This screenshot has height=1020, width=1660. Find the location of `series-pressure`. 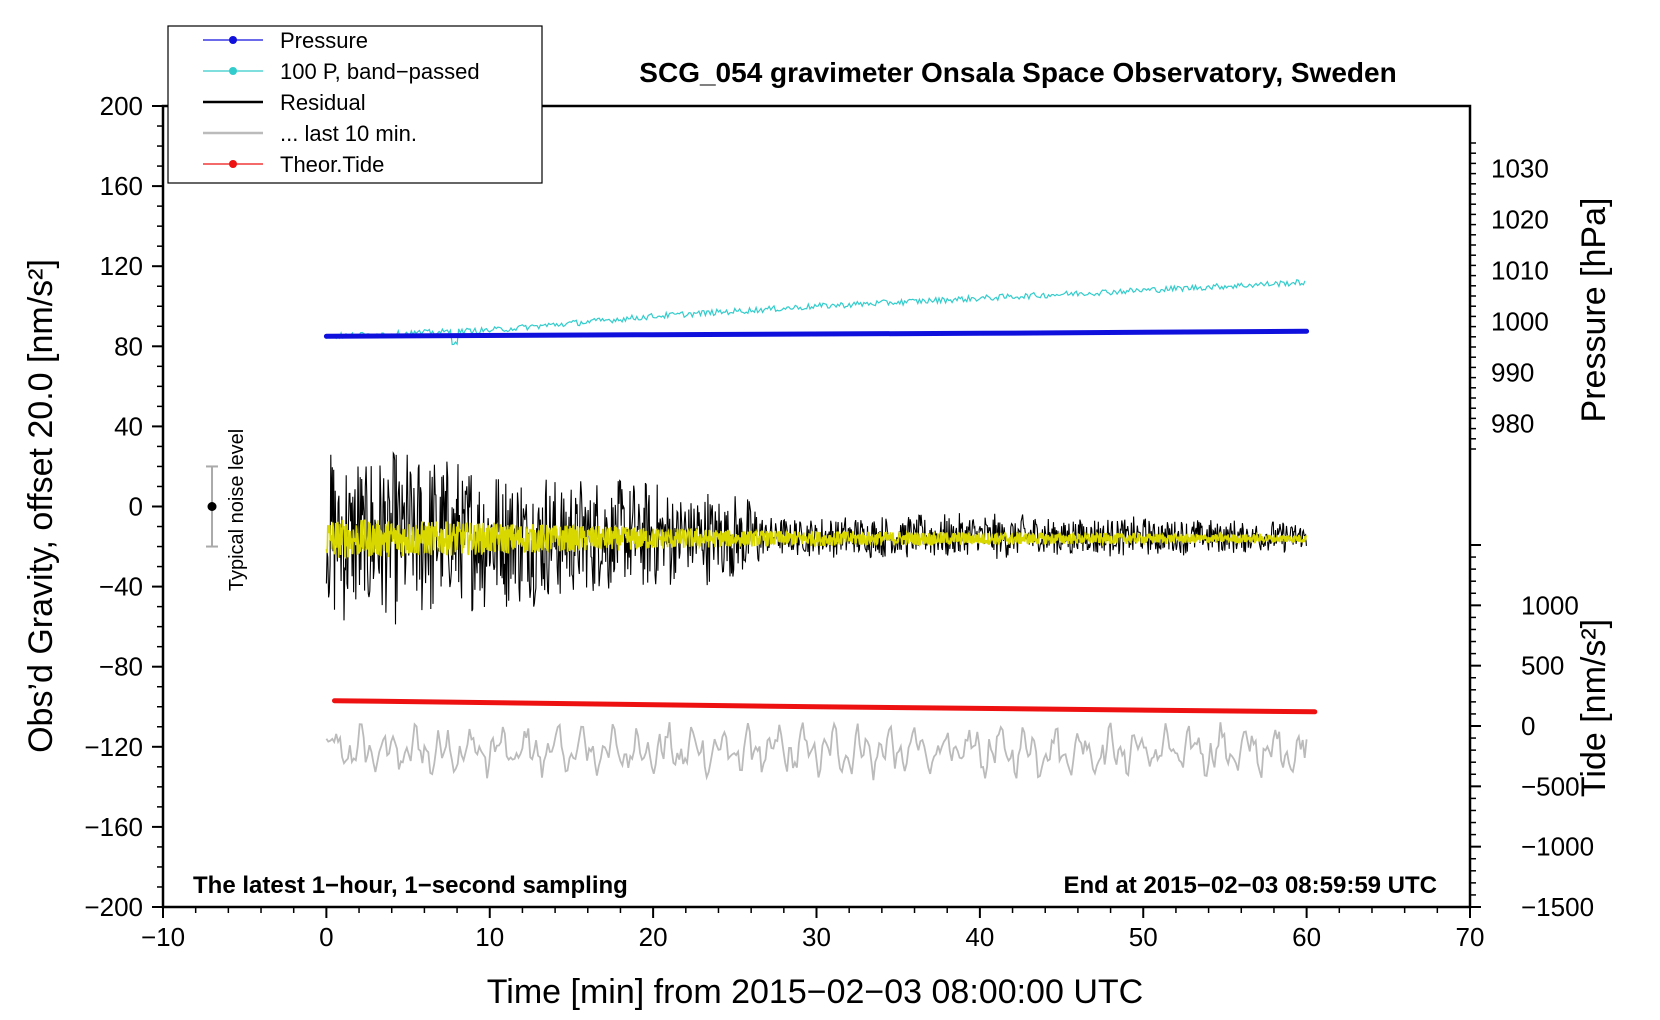

series-pressure is located at coordinates (816, 333).